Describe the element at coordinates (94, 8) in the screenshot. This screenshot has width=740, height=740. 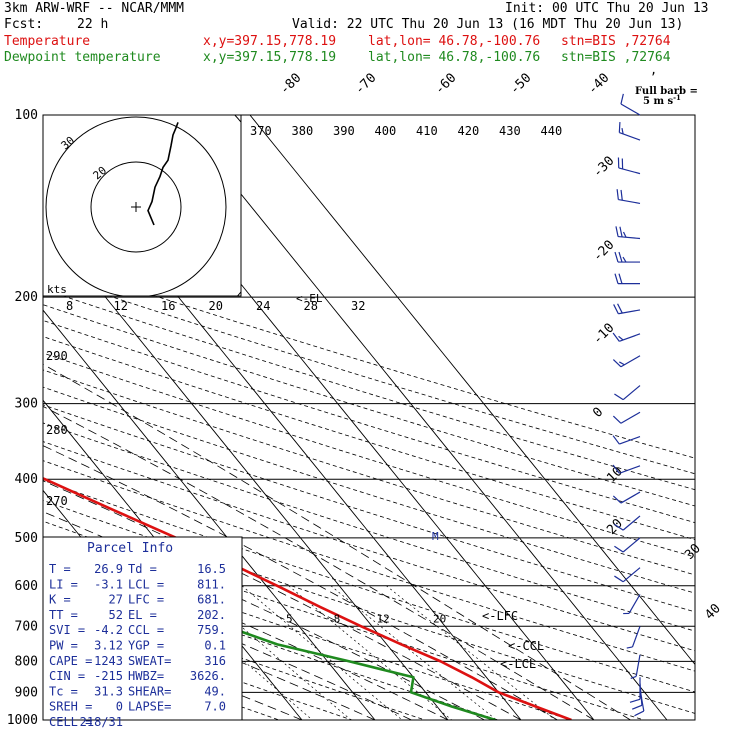
I see `model-title: 3km ARW-WRF -- NCAR/MMM` at that location.